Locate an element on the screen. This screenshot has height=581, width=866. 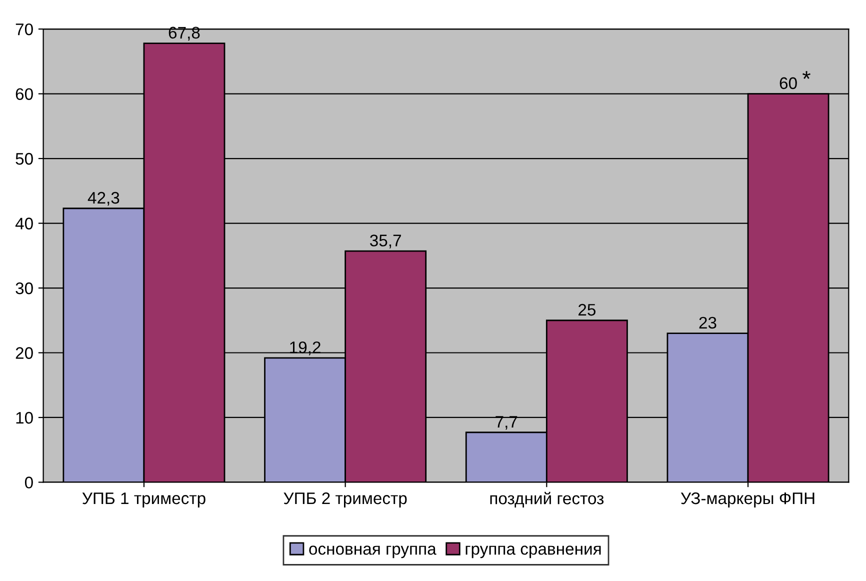
x-tick-label: поздний гестоз is located at coordinates (547, 500).